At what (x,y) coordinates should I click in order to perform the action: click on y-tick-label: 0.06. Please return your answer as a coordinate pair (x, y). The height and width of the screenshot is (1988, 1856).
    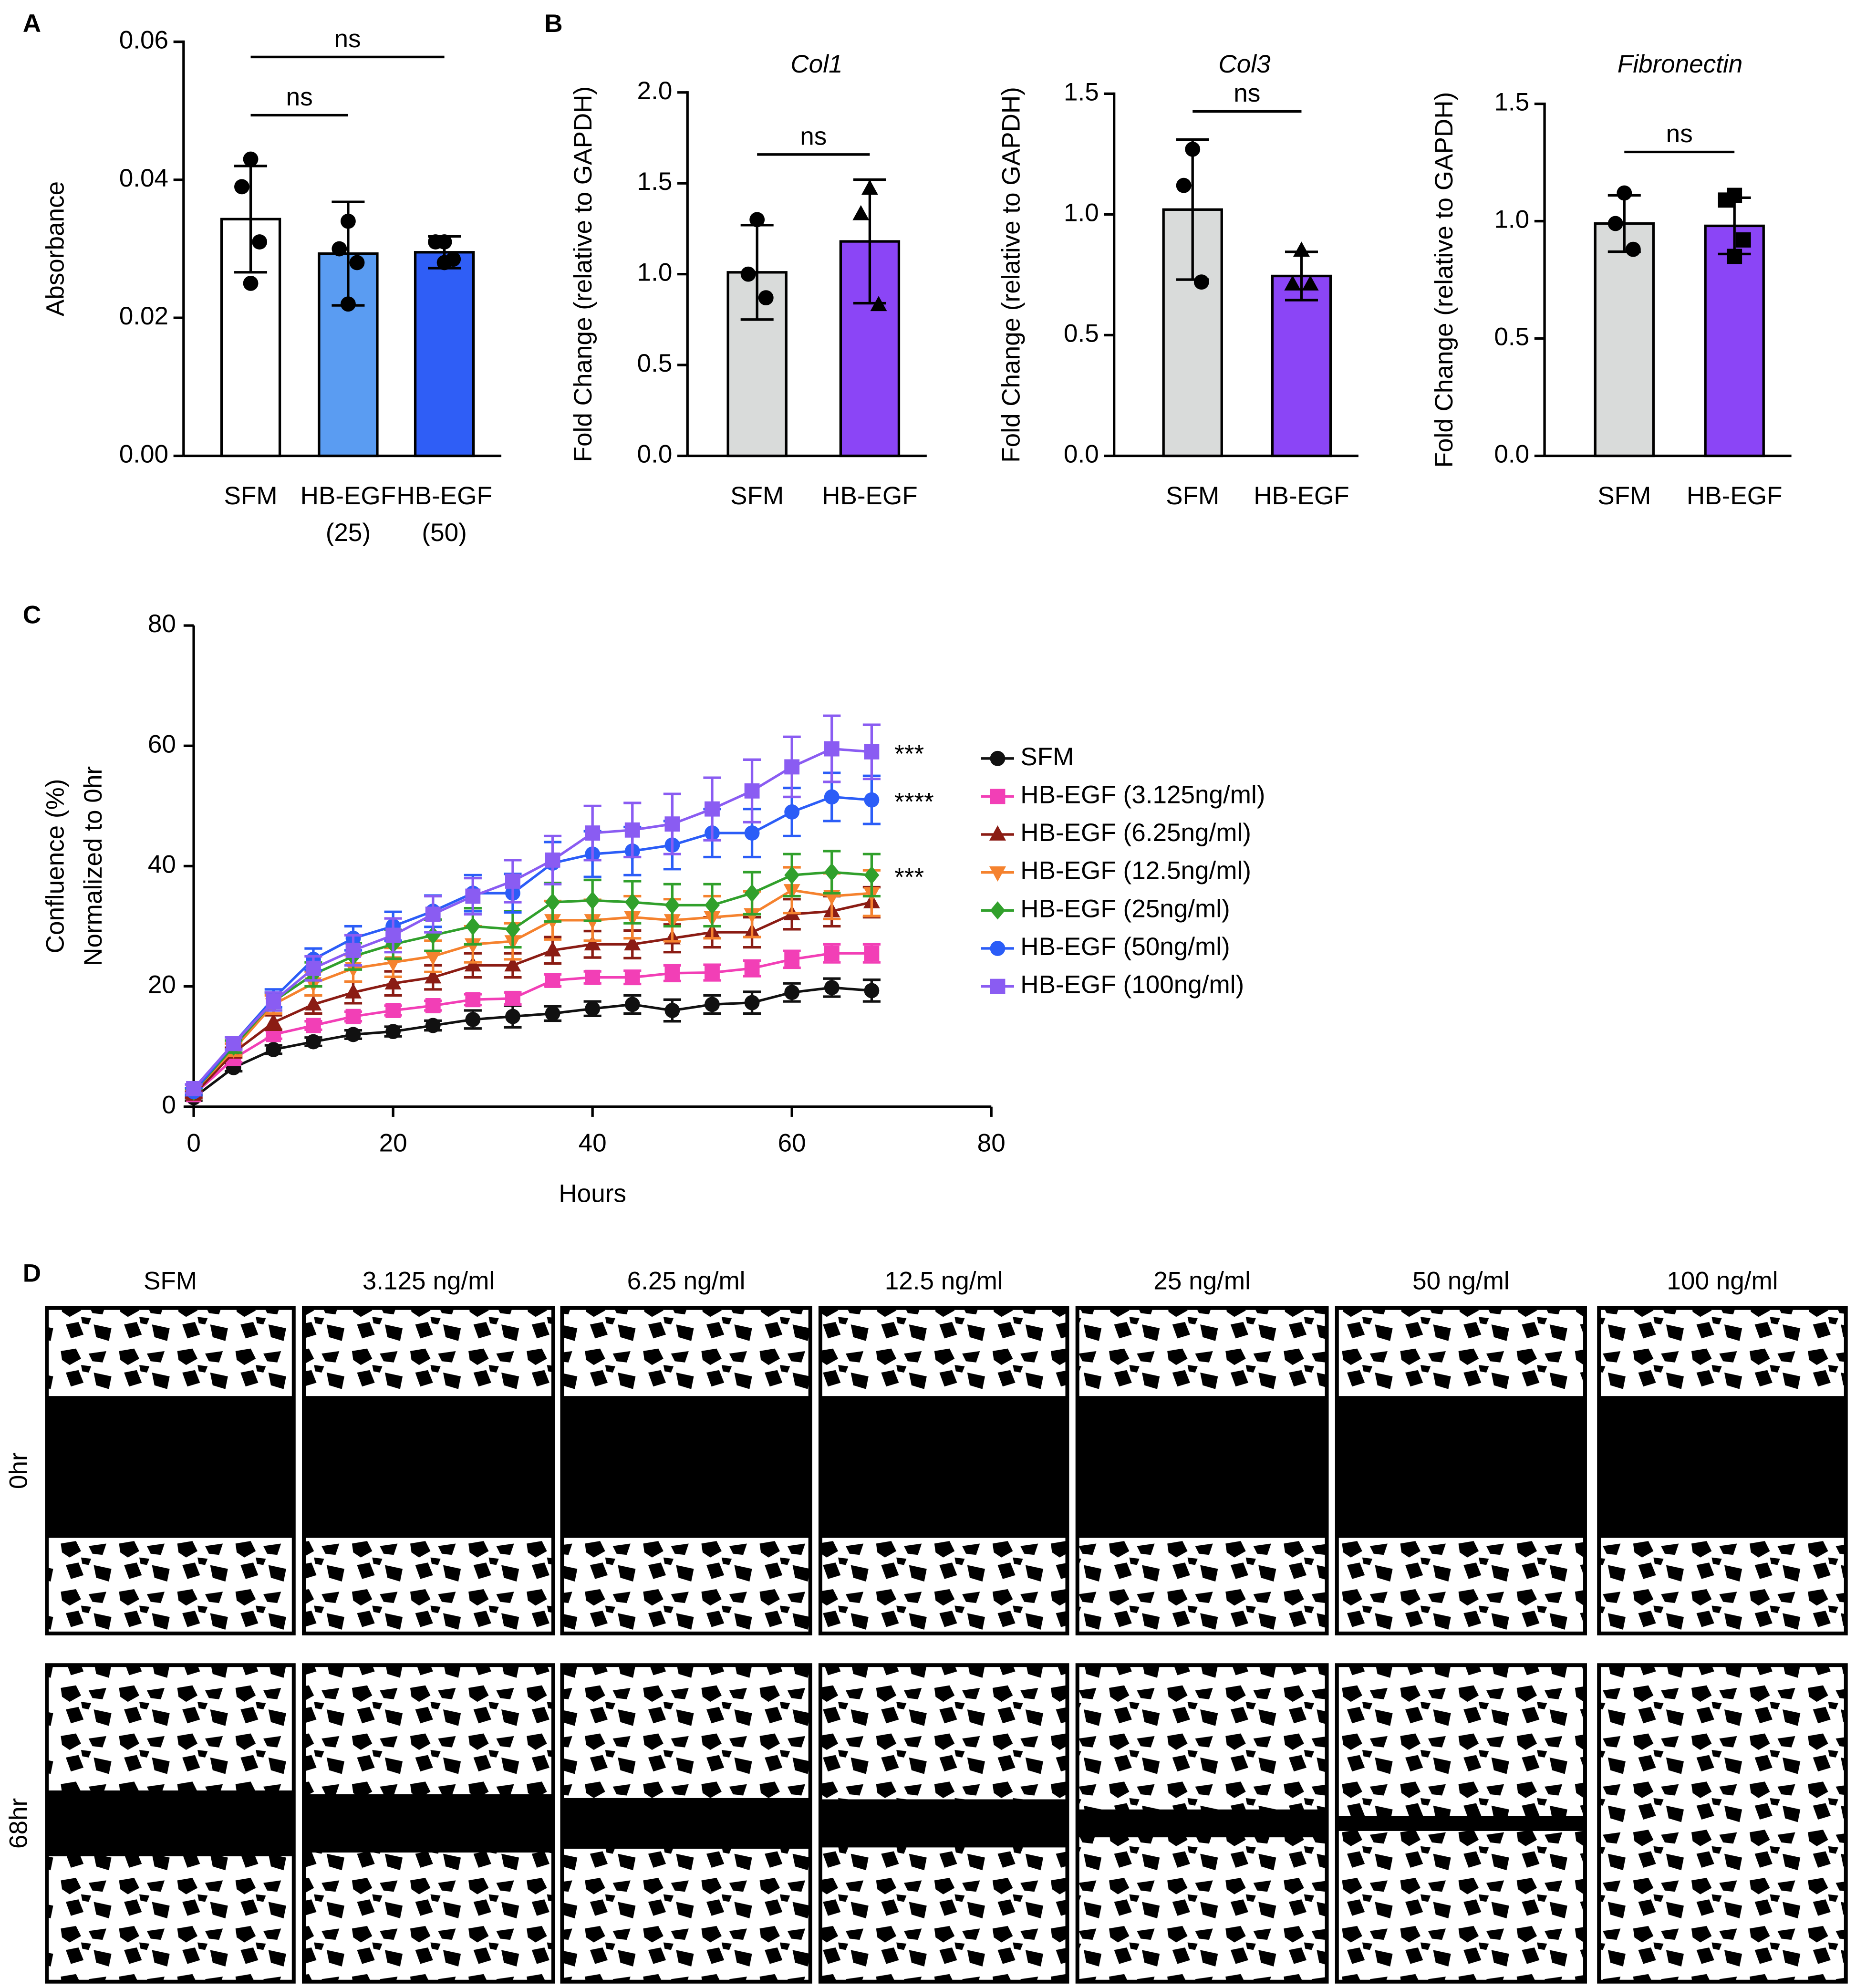
    Looking at the image, I should click on (144, 40).